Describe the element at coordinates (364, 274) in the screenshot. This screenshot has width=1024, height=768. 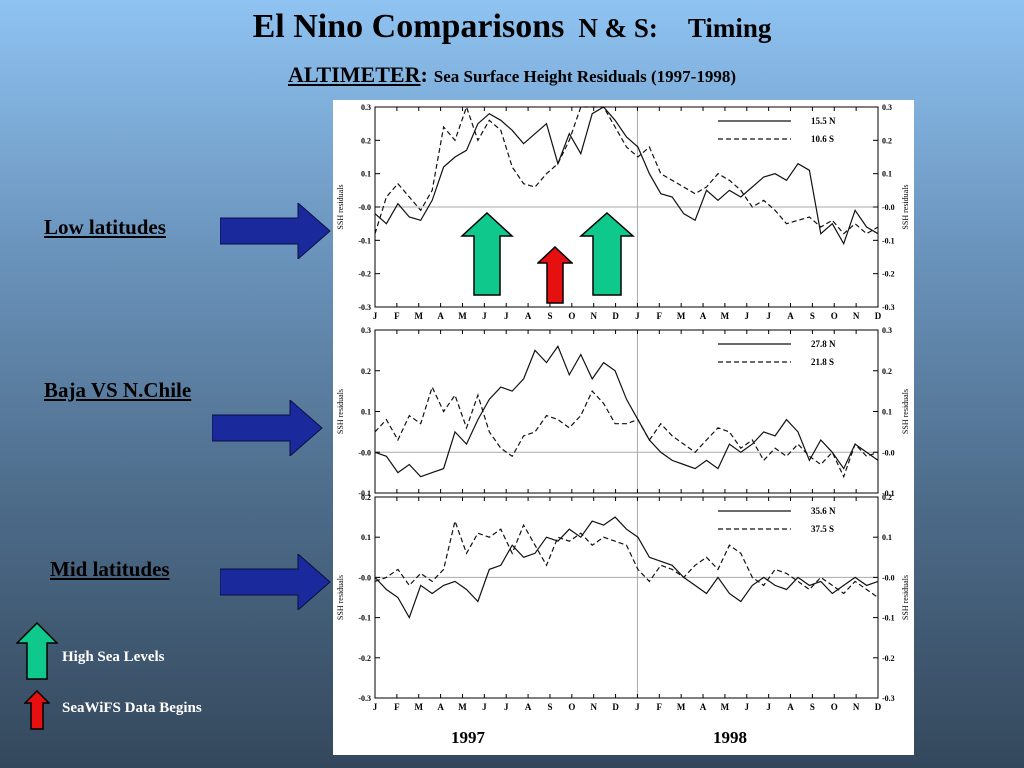
I see `y-tick-label-left: -0.2` at that location.